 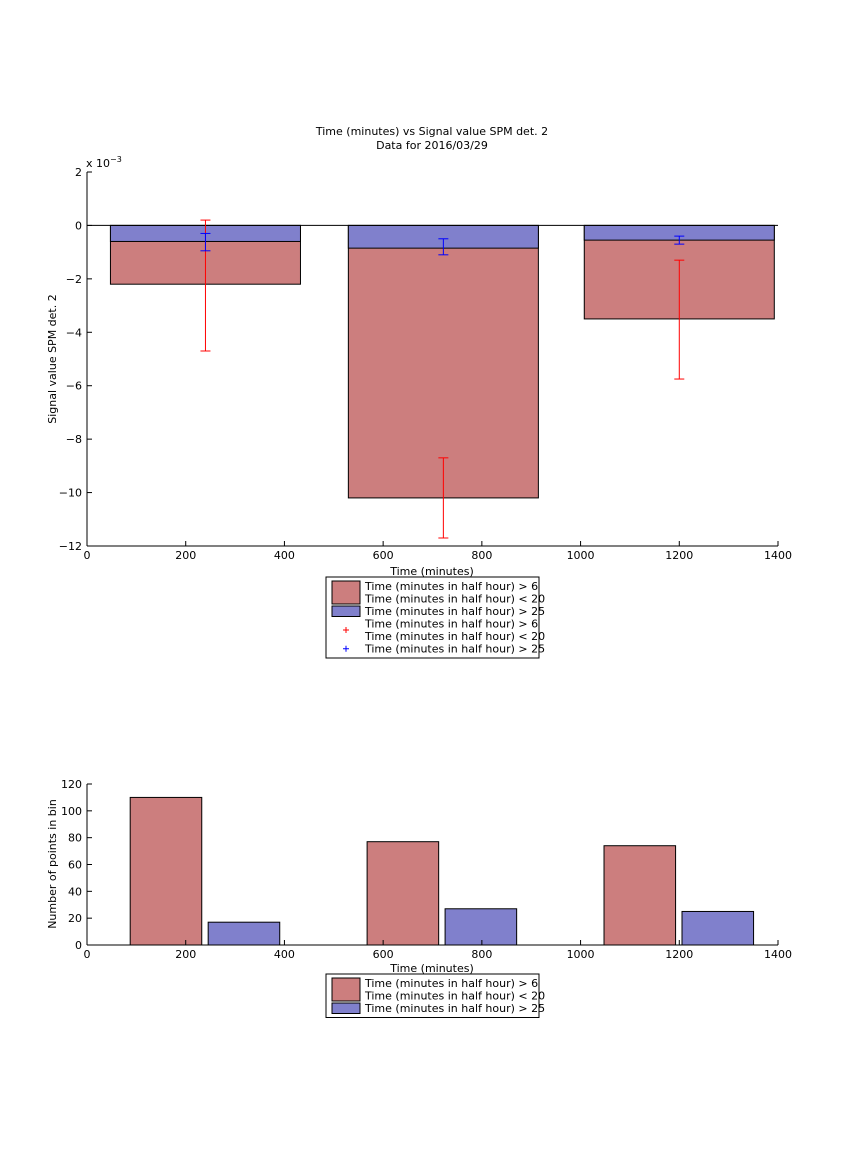 I want to click on c2-x-tick-label: 200, so click(x=185, y=954).